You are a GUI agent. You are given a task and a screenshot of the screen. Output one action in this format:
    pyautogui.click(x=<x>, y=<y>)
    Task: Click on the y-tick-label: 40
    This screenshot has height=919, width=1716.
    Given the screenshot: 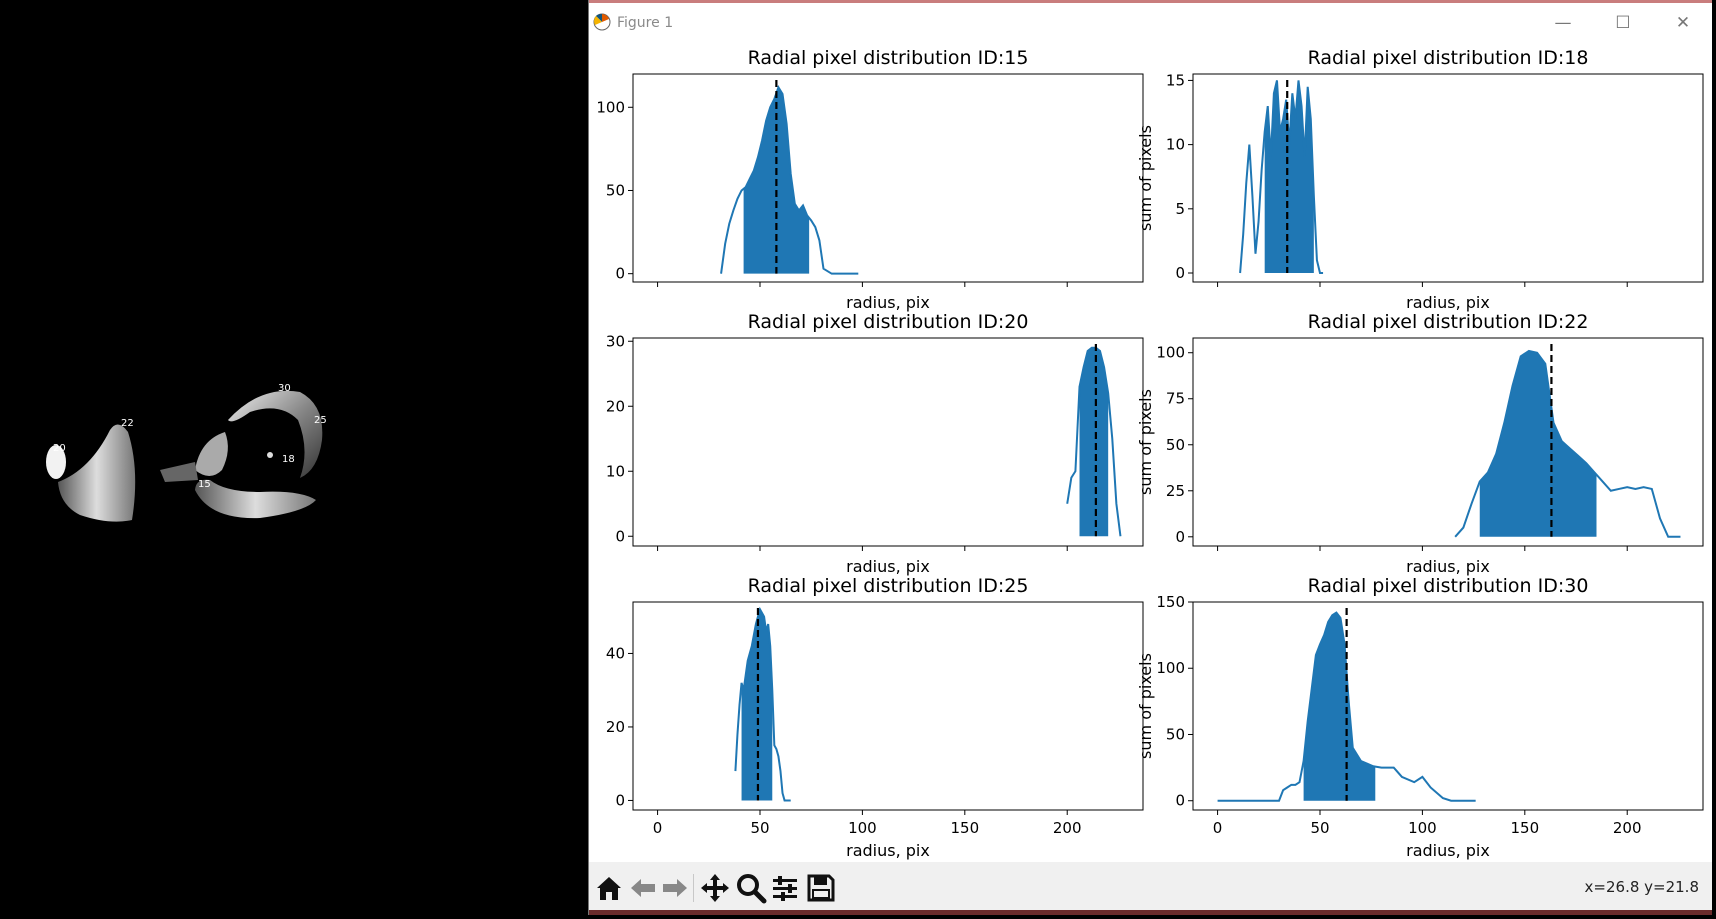 What is the action you would take?
    pyautogui.click(x=615, y=653)
    